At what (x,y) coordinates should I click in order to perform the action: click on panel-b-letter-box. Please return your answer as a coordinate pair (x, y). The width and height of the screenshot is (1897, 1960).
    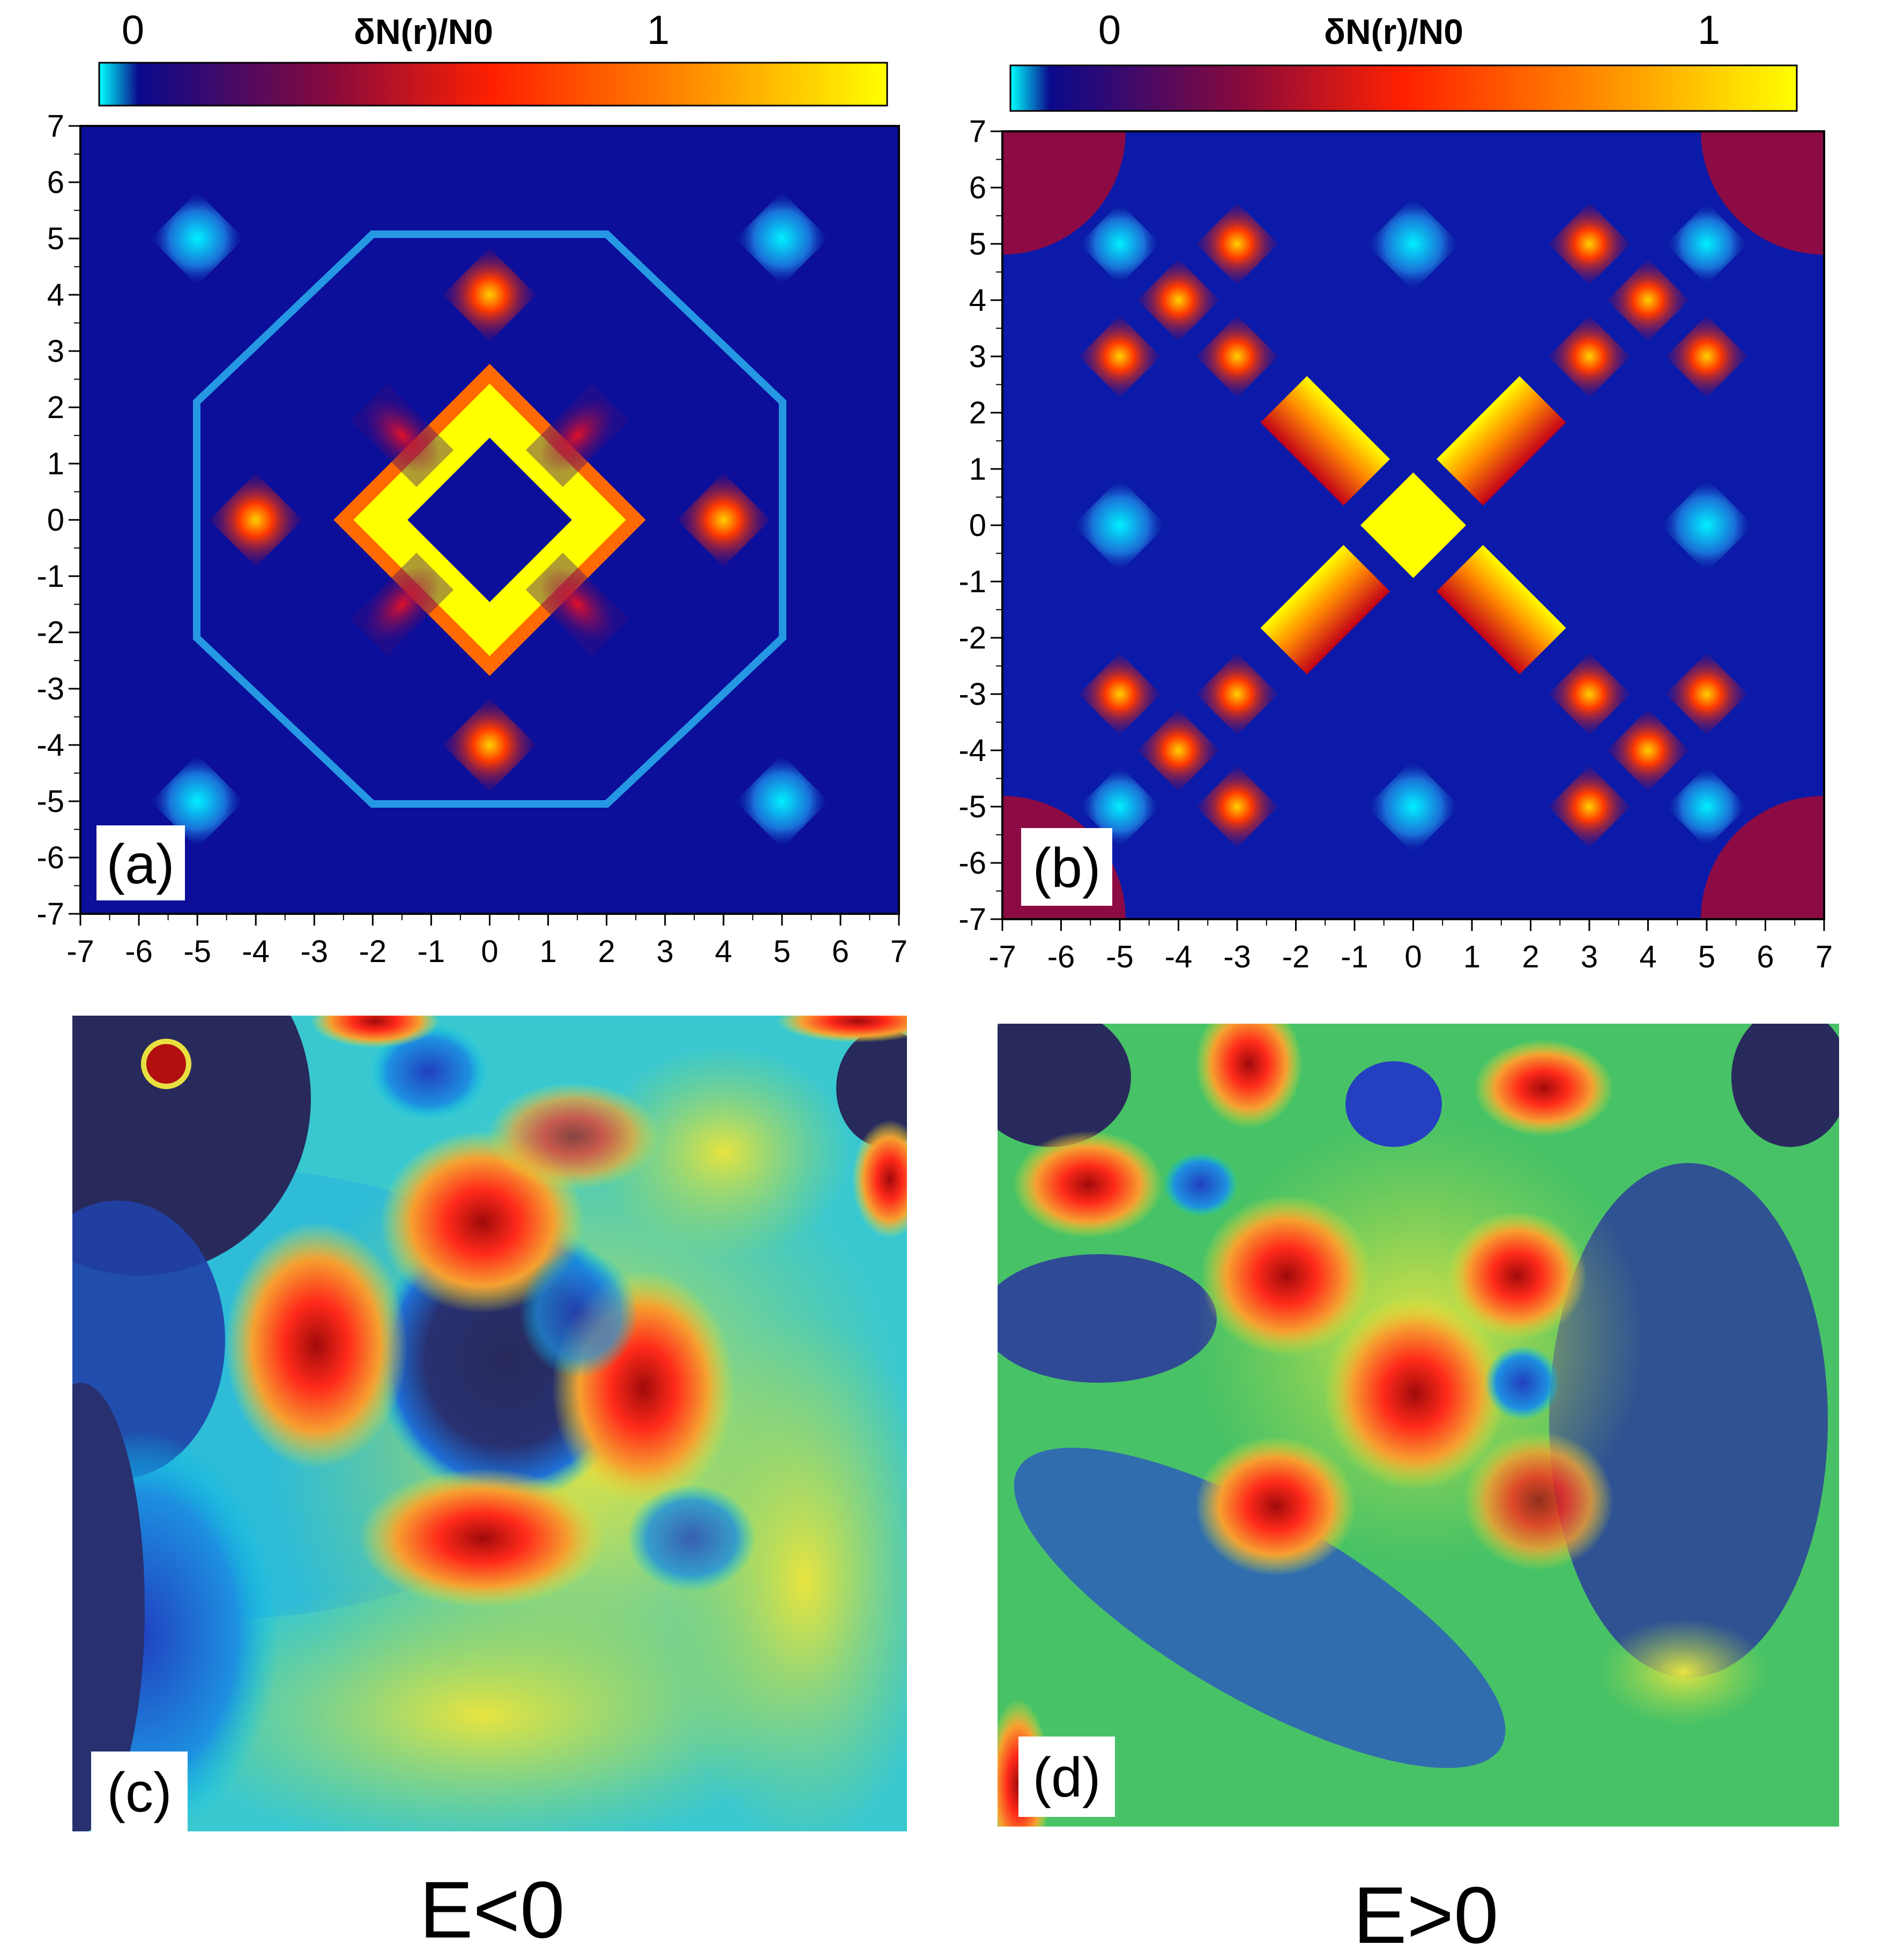
    Looking at the image, I should click on (1066, 867).